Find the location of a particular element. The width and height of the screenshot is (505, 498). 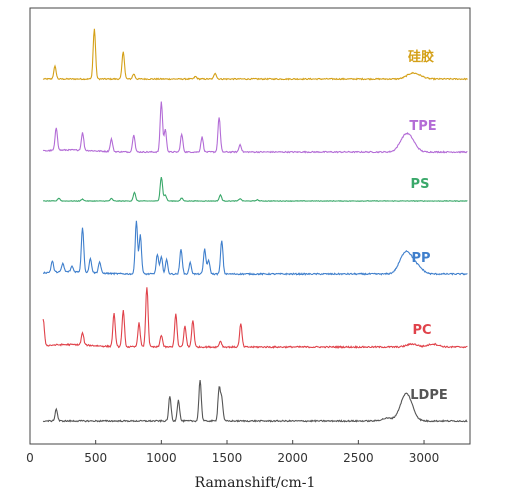

series-label: TPE is located at coordinates (422, 126).